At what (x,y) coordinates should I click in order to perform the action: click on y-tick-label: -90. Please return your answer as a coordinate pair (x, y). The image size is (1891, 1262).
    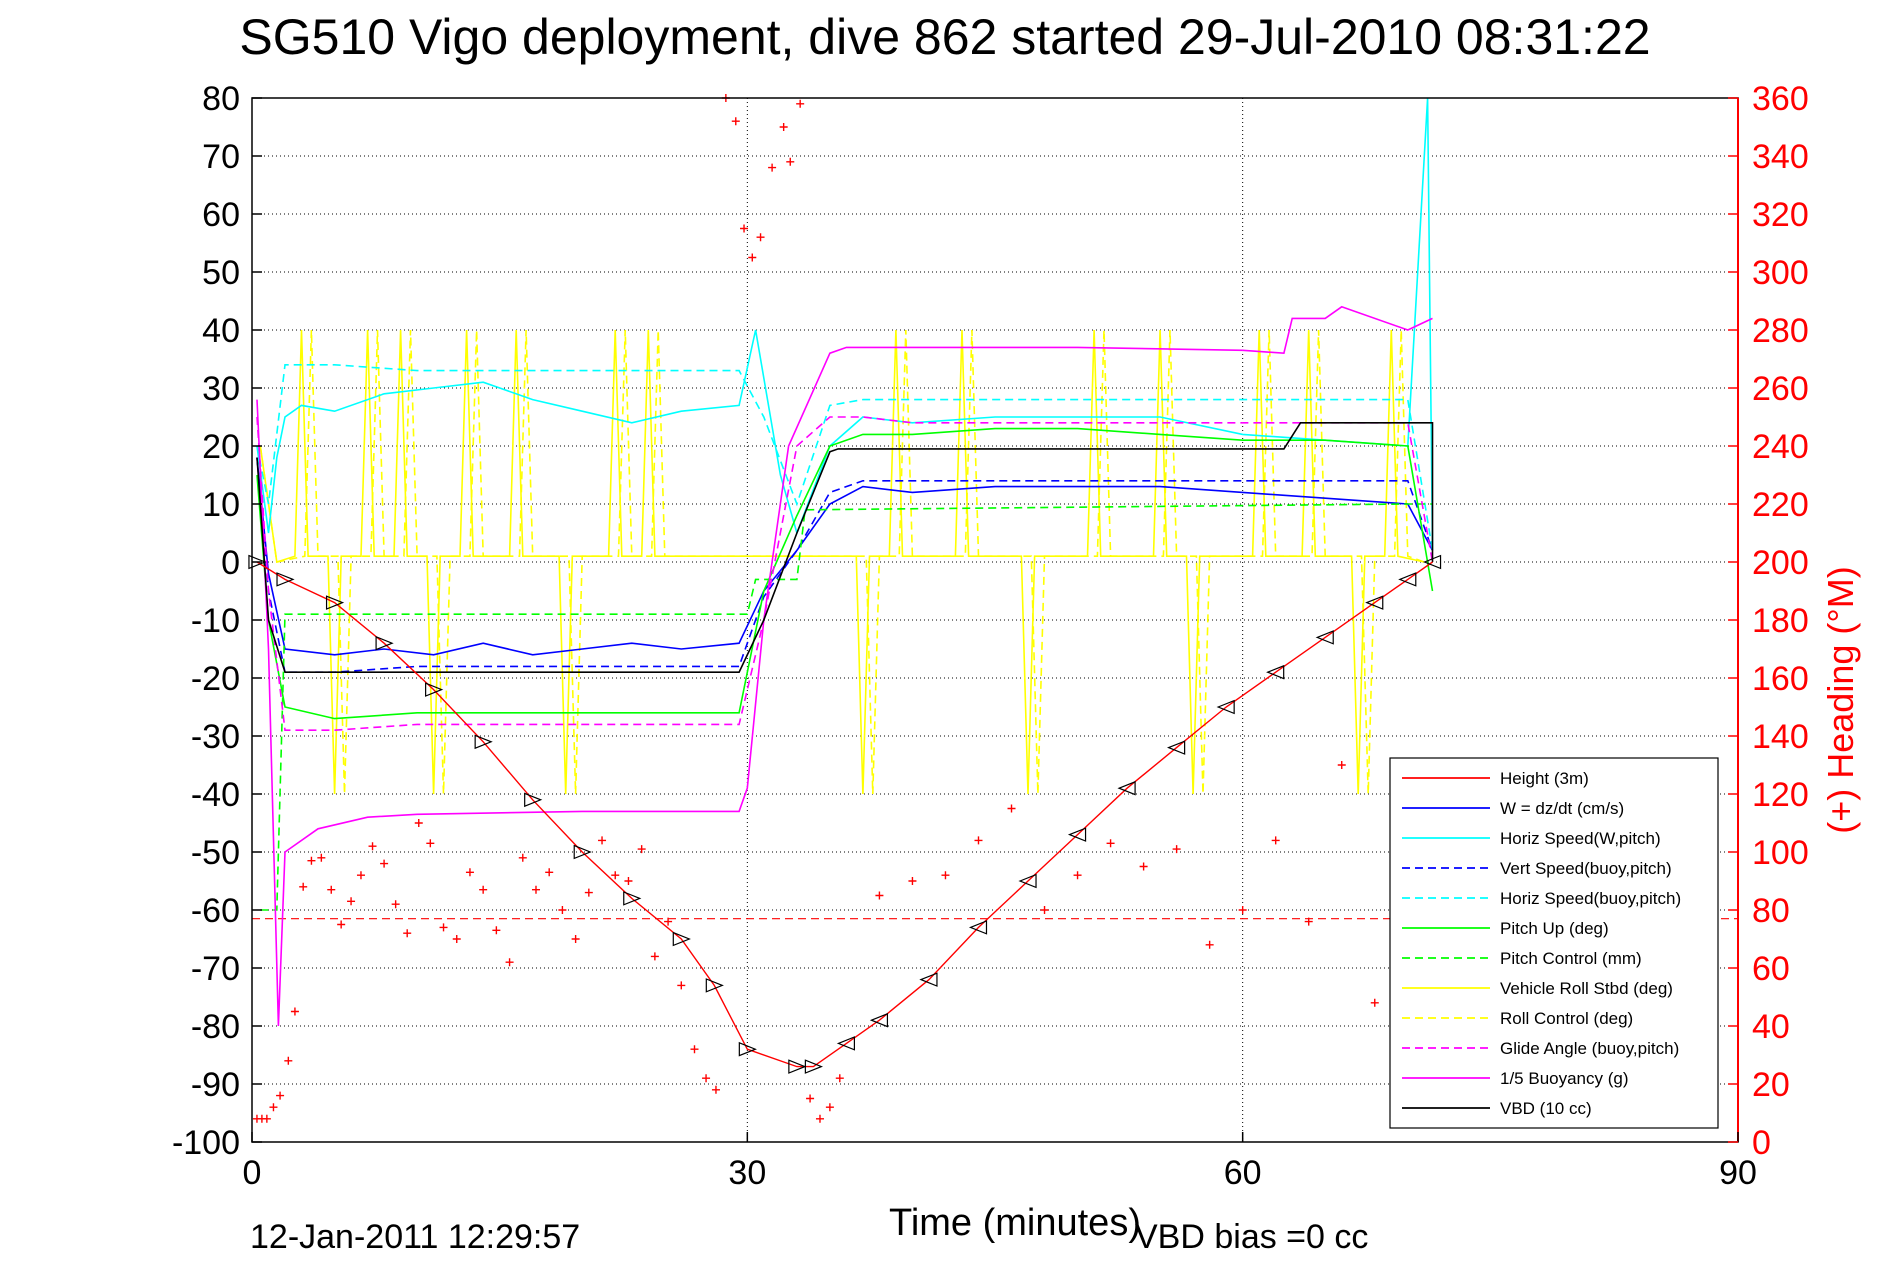
    Looking at the image, I should click on (215, 1085).